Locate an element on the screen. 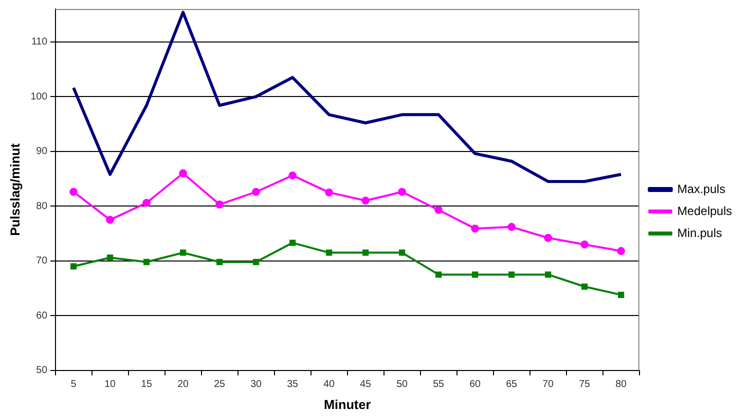 Image resolution: width=742 pixels, height=419 pixels. x-tick-label: 35 is located at coordinates (292, 384).